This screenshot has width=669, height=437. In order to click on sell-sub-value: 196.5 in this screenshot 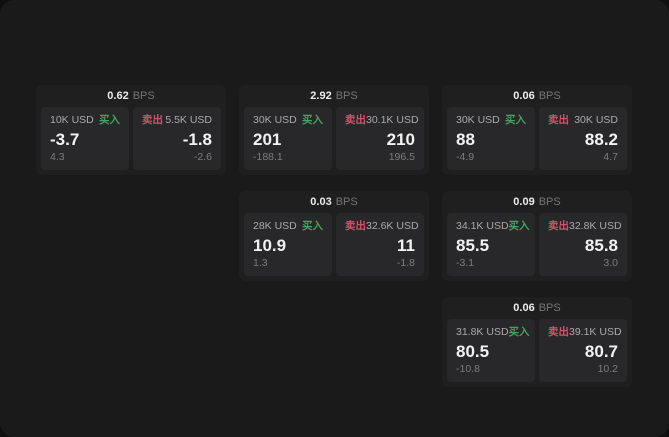, I will do `click(401, 157)`.